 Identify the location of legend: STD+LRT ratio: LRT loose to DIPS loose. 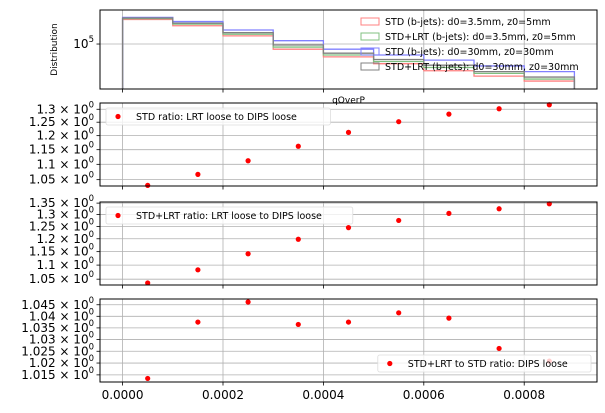
(229, 215).